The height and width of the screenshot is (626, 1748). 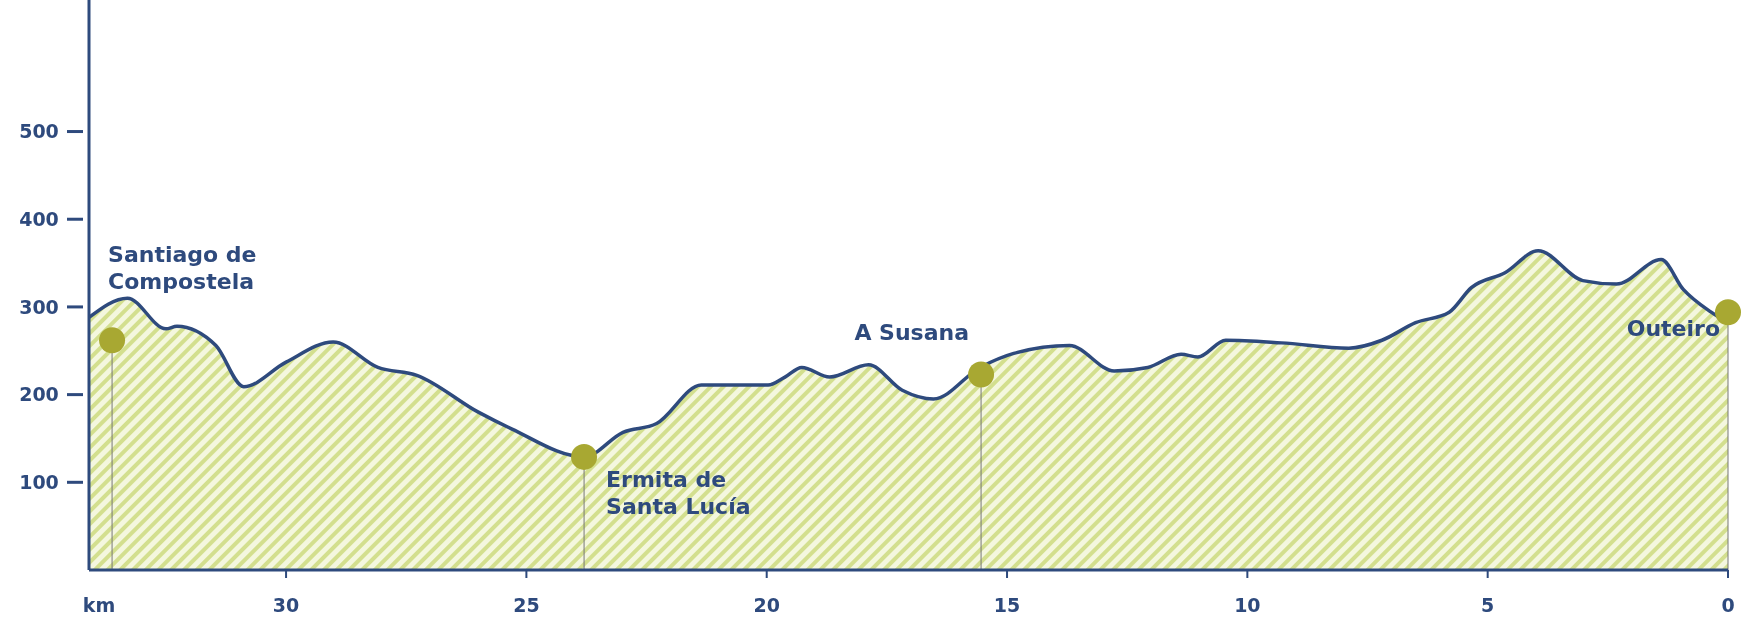 I want to click on y-tick-label: 400, so click(x=39, y=218).